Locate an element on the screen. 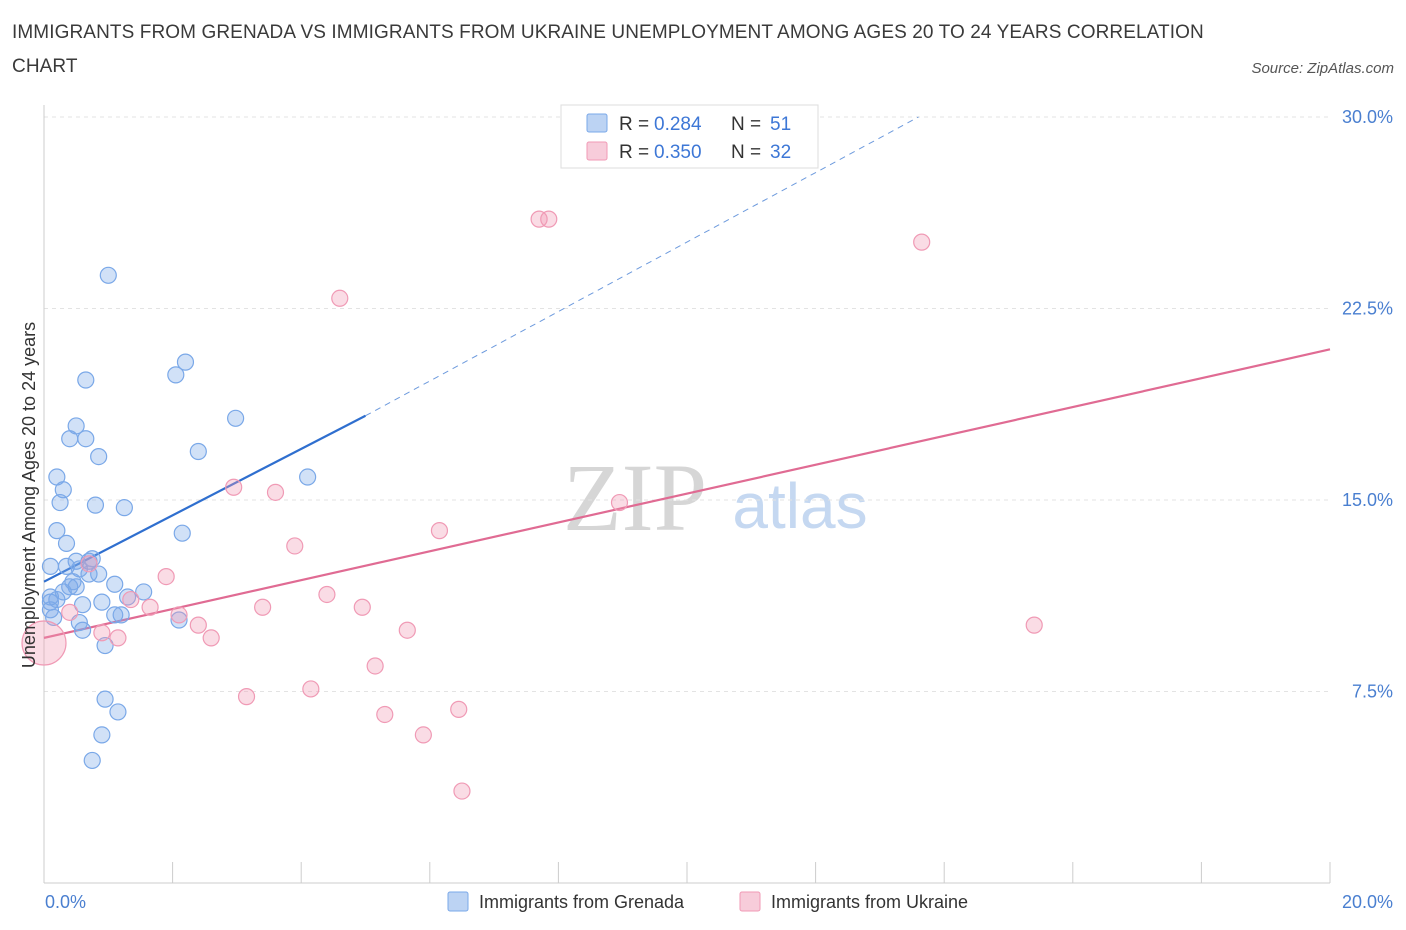 Image resolution: width=1406 pixels, height=930 pixels. y-tick-label: 15.0% is located at coordinates (1367, 500).